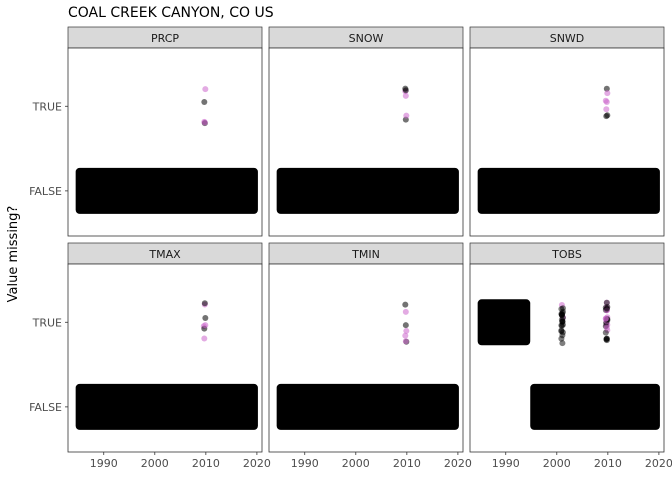 This screenshot has height=480, width=672. What do you see at coordinates (567, 131) in the screenshot?
I see `facet-snwd: SNWD` at bounding box center [567, 131].